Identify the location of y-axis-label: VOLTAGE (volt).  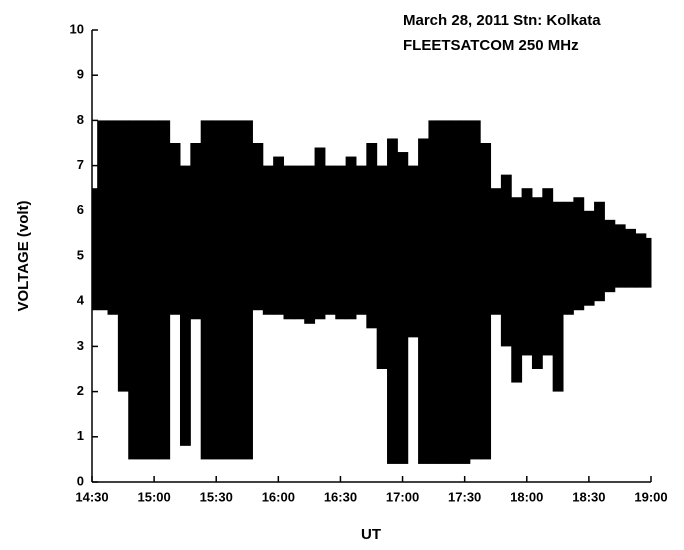
(23, 255).